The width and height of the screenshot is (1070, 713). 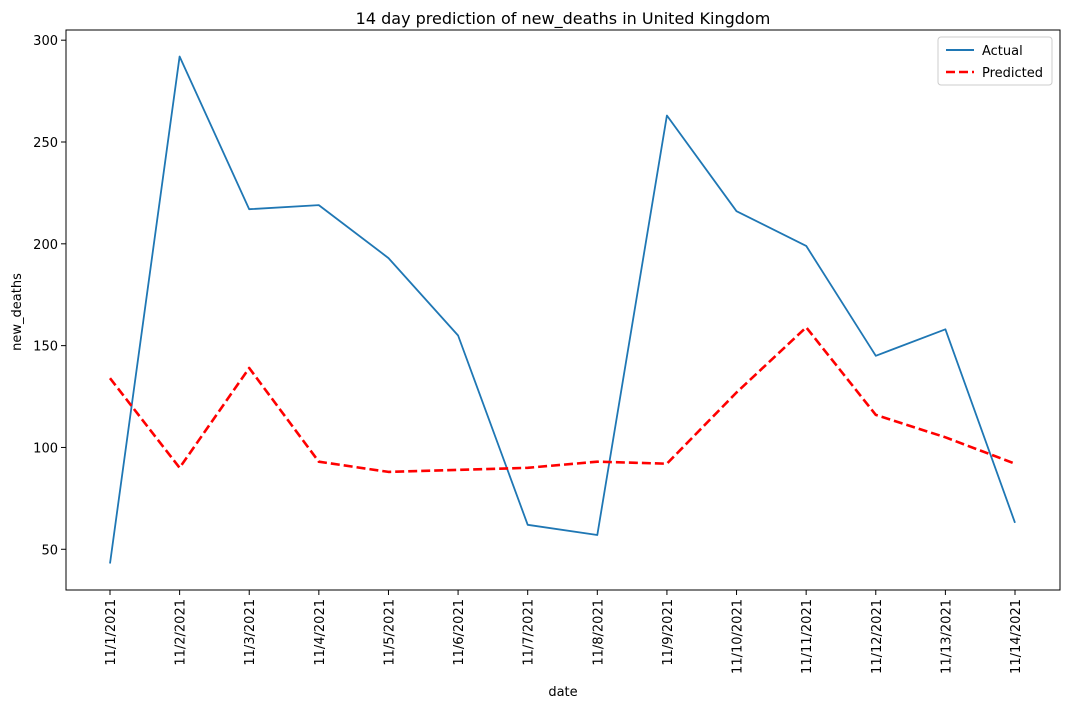 I want to click on legend: Actual Predicted, so click(x=995, y=61).